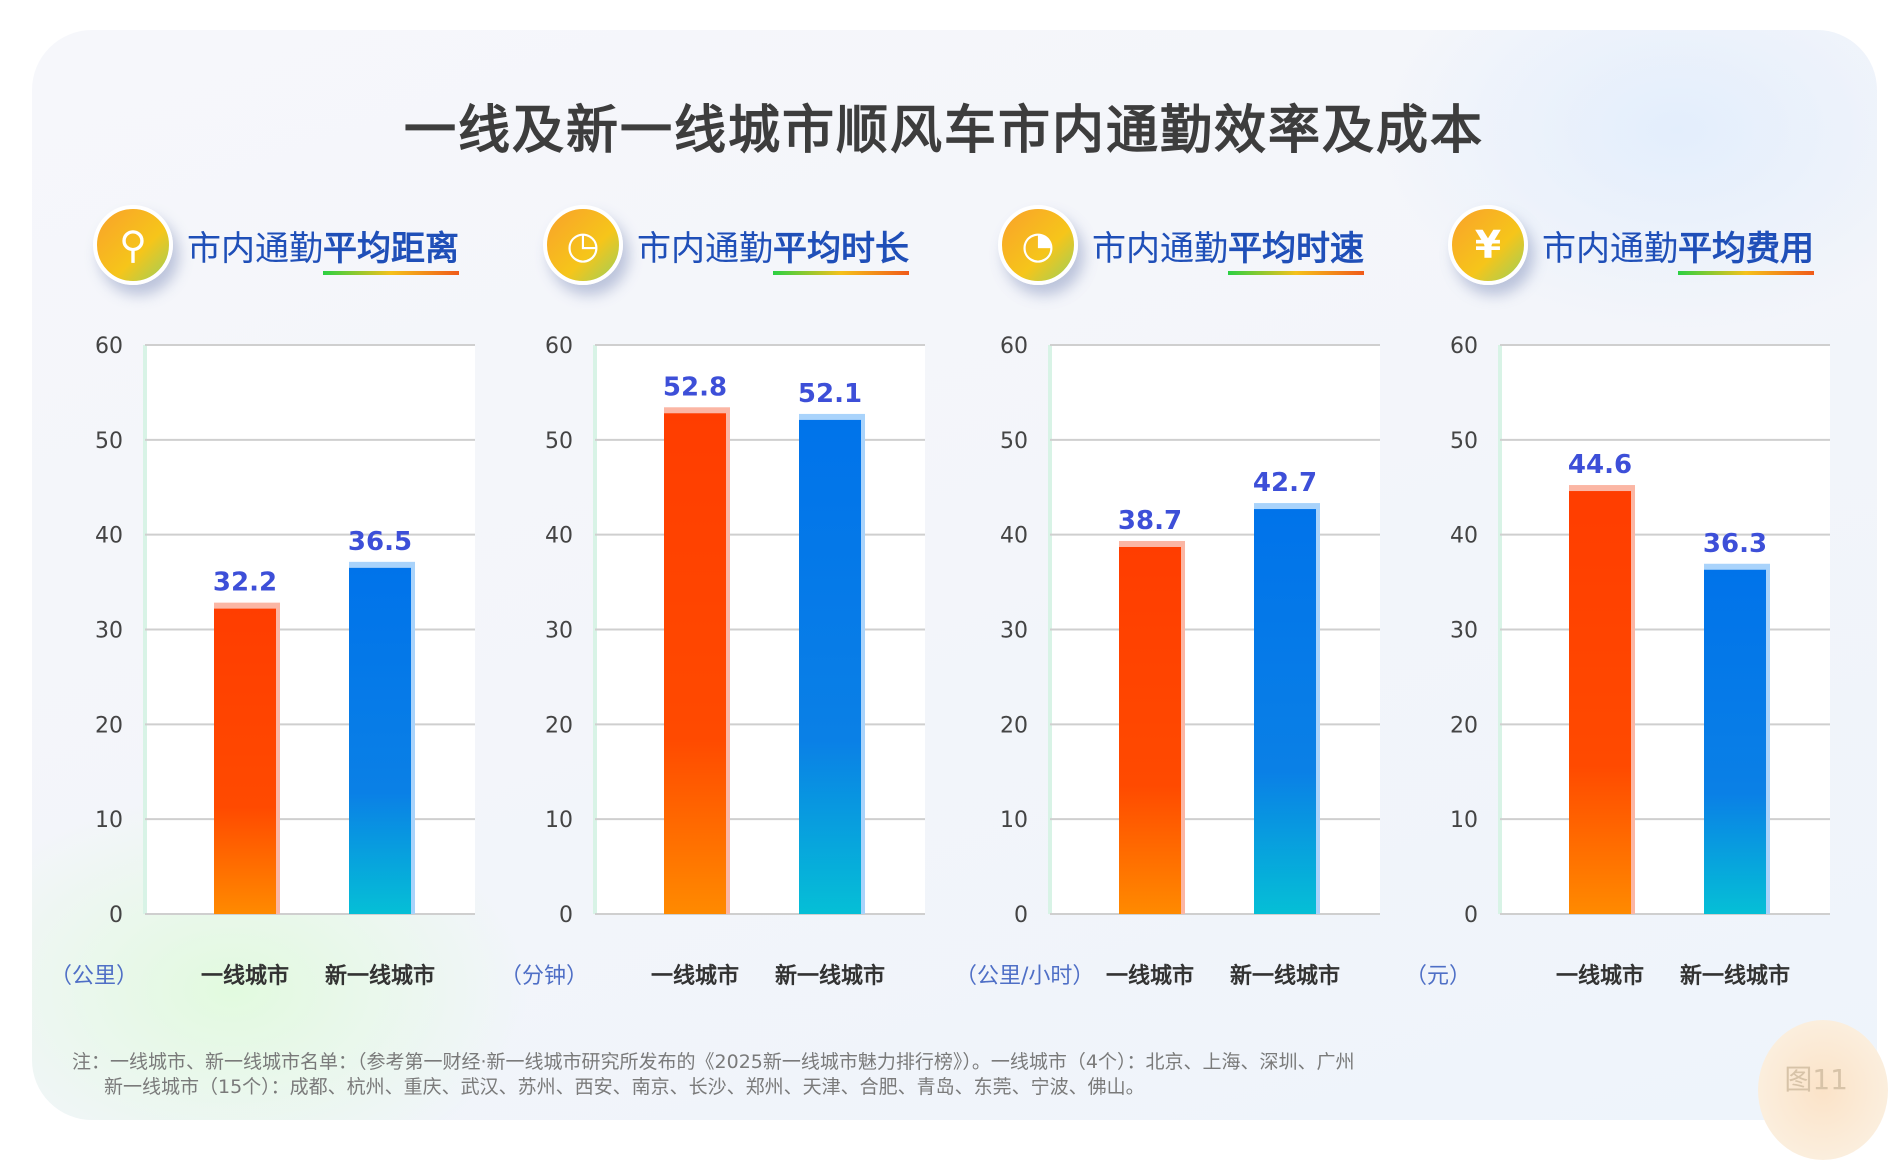 The width and height of the screenshot is (1888, 1160). What do you see at coordinates (1285, 483) in the screenshot?
I see `data-label: 42.7` at bounding box center [1285, 483].